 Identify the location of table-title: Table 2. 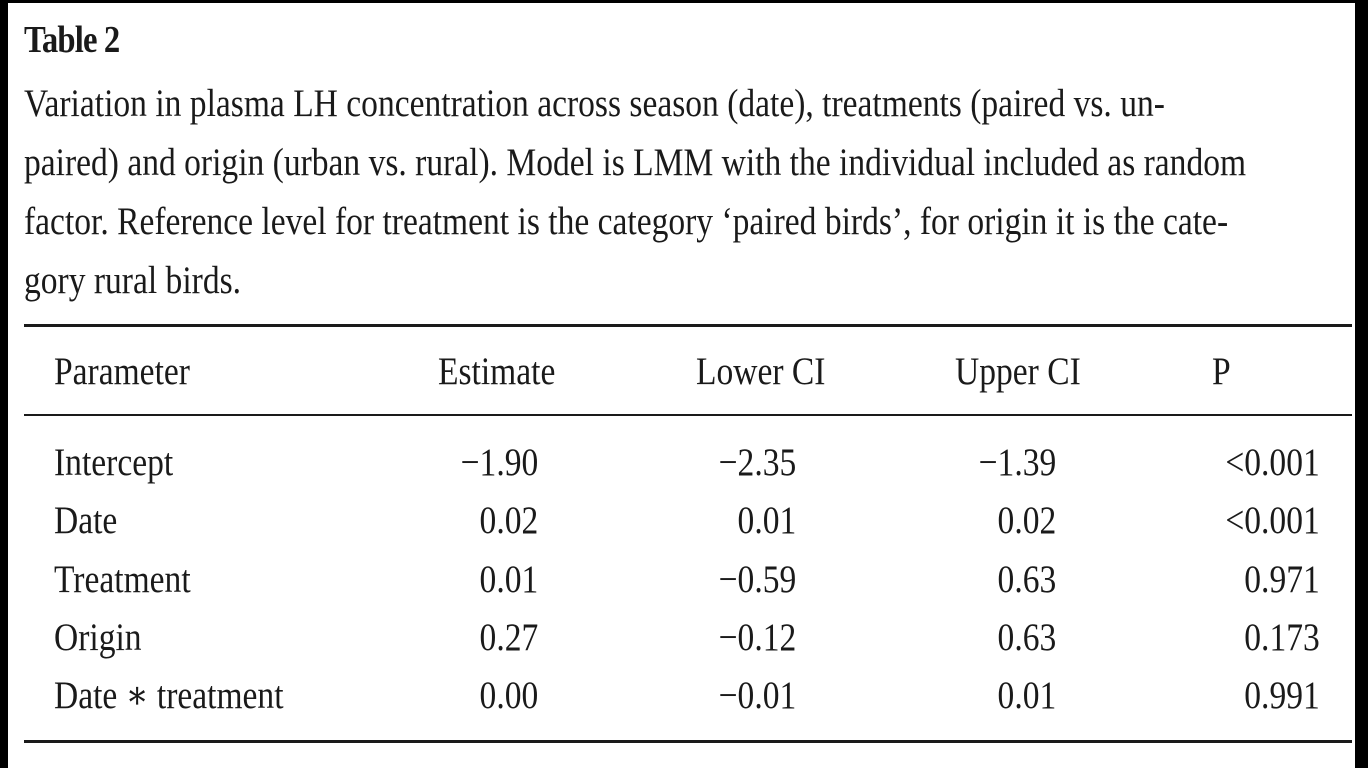
(72, 40).